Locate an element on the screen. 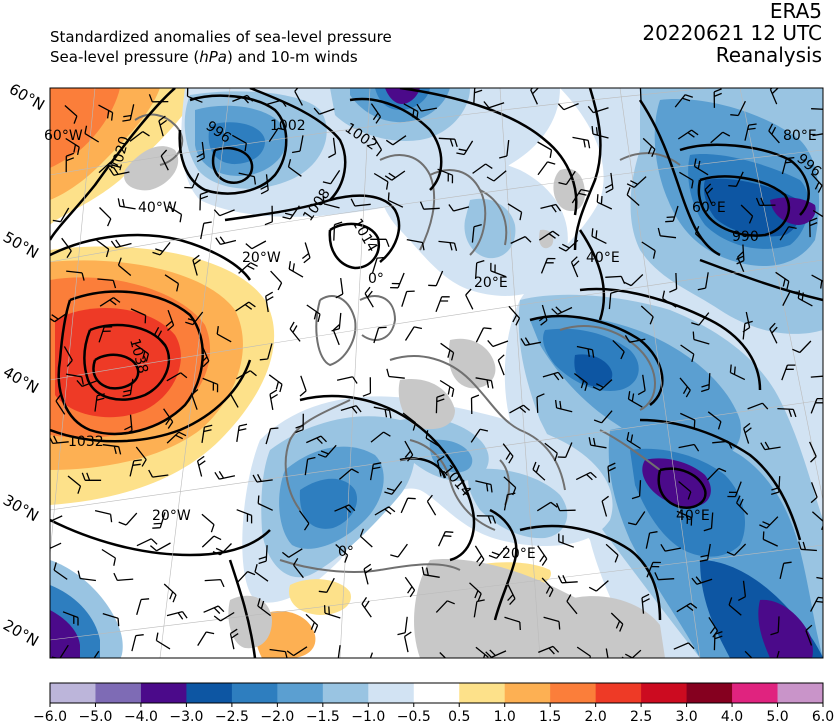 The width and height of the screenshot is (834, 724). lon-label-40e-south: 40°E is located at coordinates (693, 516).